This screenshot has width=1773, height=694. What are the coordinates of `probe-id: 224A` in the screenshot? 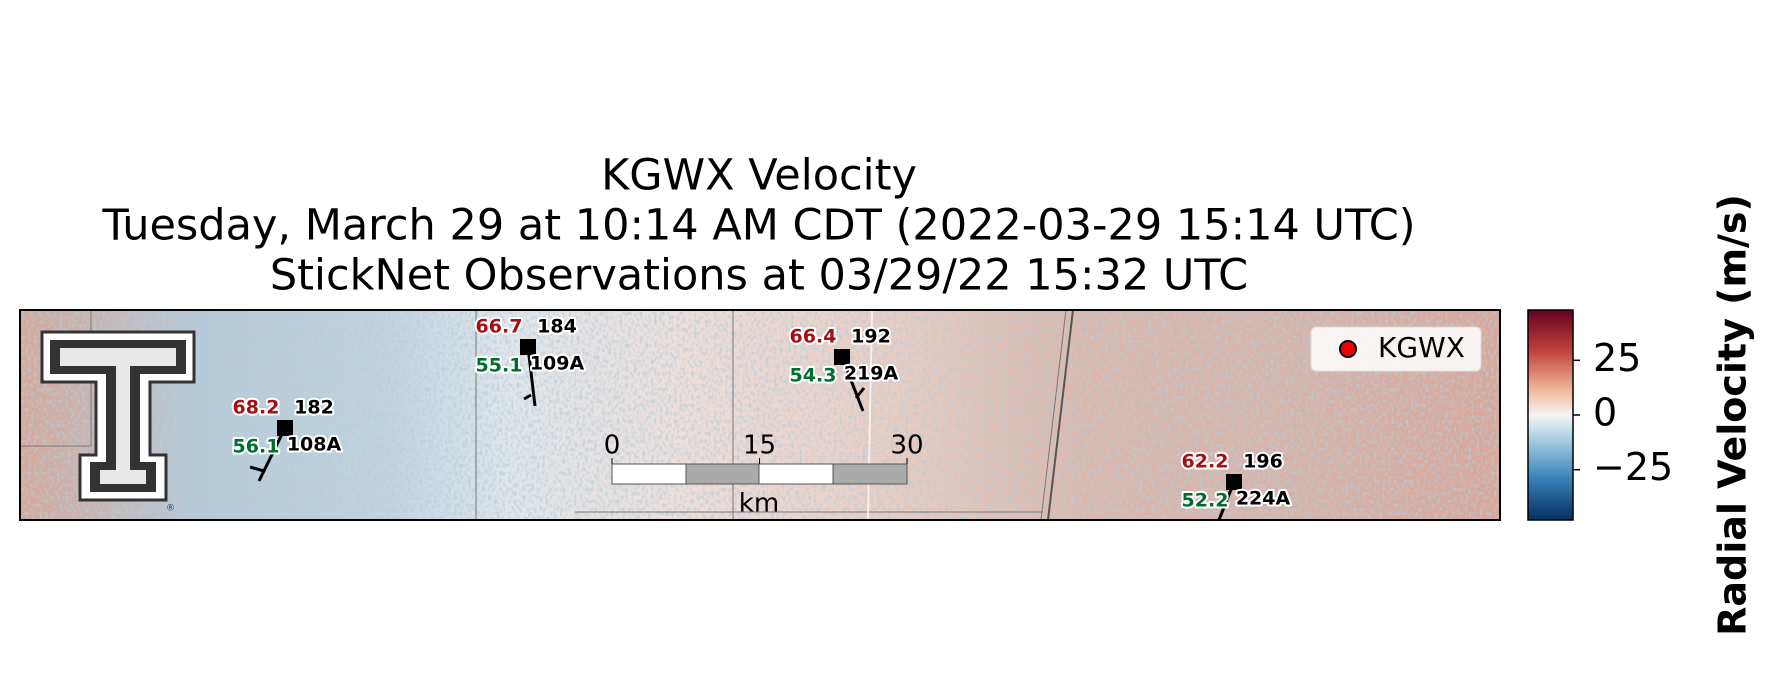 It's located at (1263, 499).